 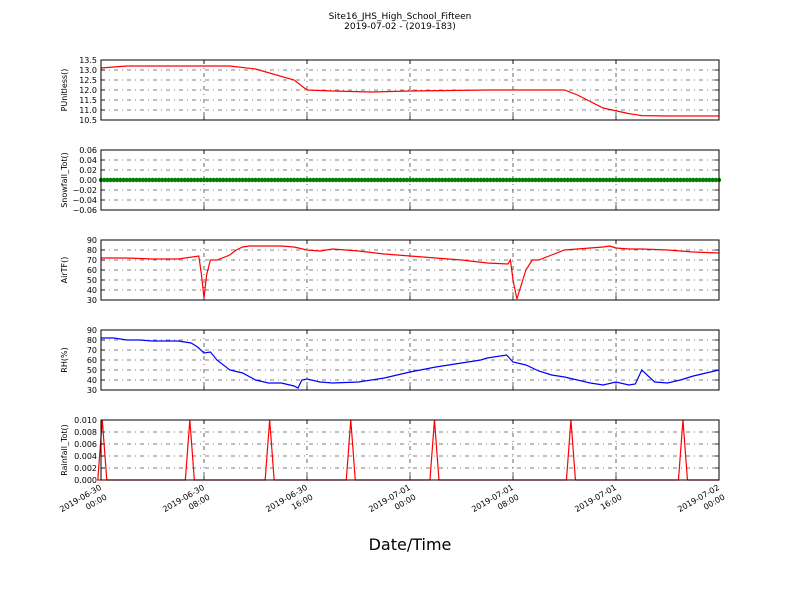 I want to click on x-axis-label: Date/Time, so click(x=410, y=544).